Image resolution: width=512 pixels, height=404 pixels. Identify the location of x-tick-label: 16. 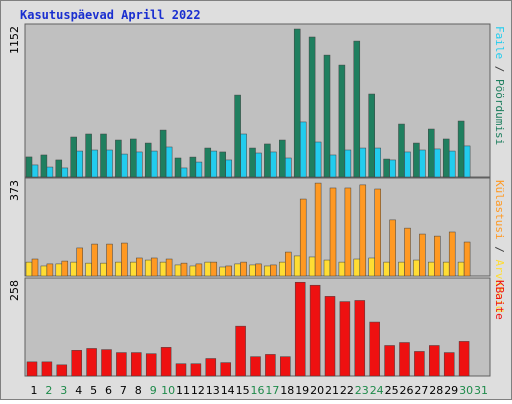
(258, 390).